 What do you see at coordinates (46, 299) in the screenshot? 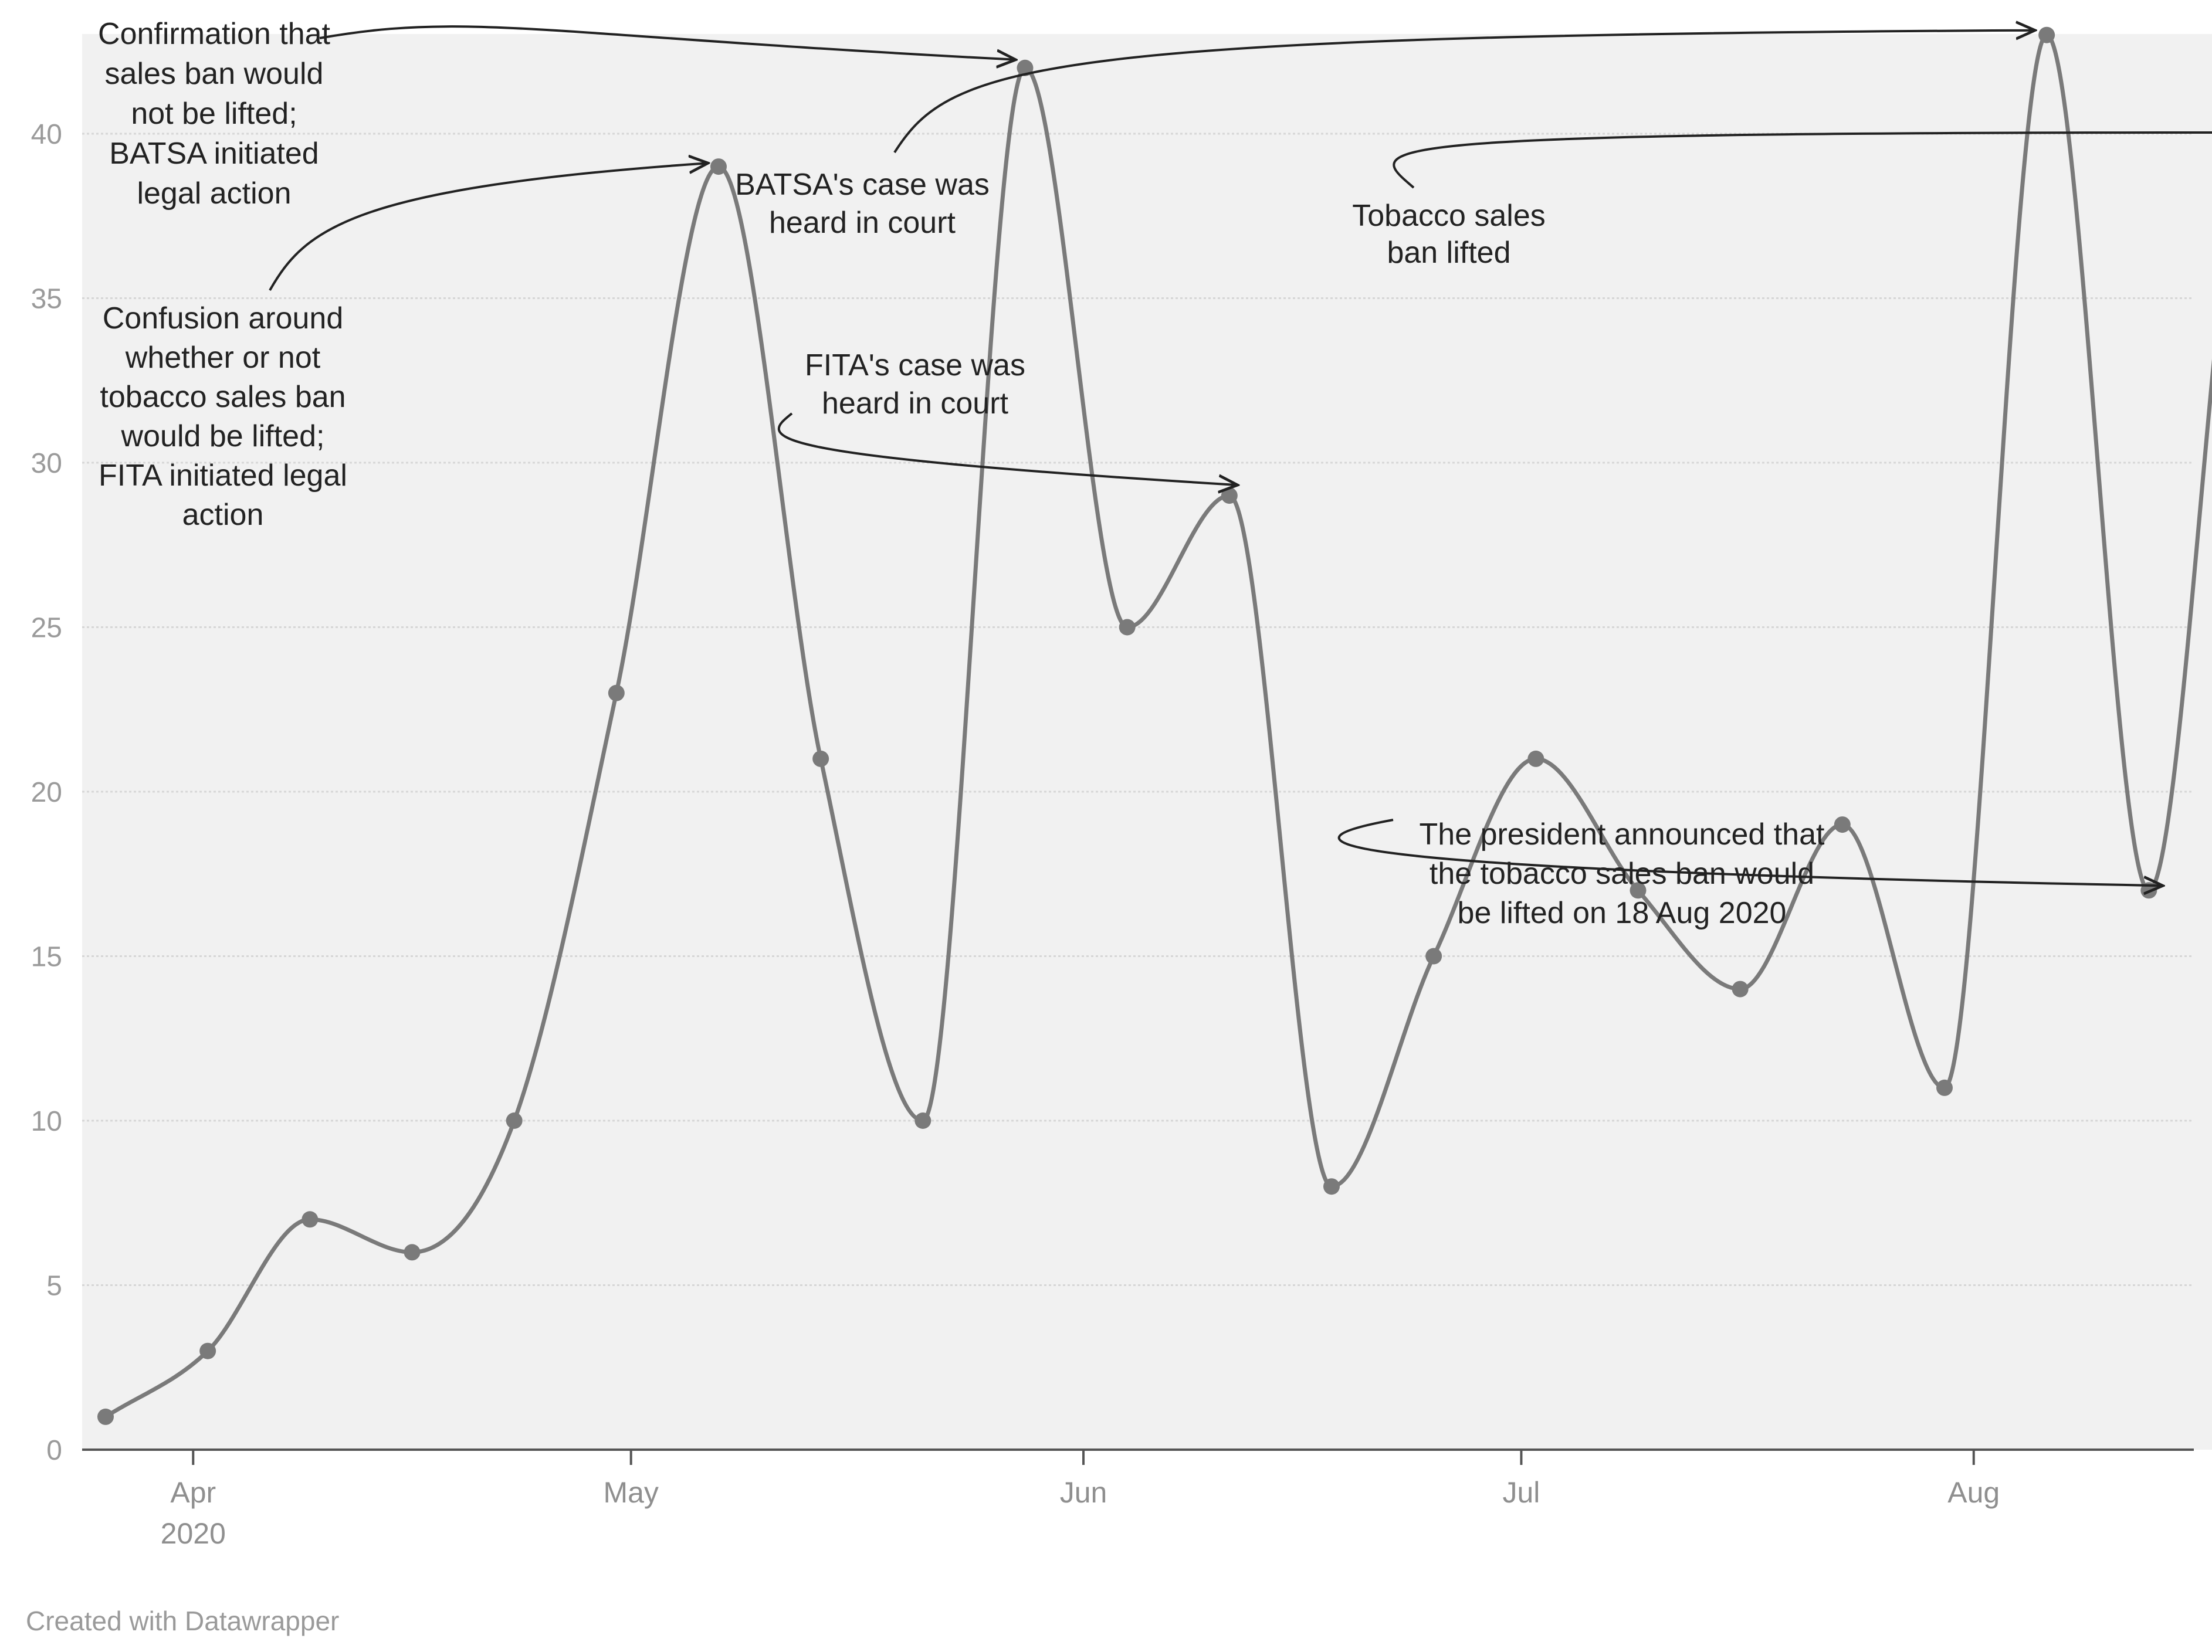
I see `y-tick-label: 35` at bounding box center [46, 299].